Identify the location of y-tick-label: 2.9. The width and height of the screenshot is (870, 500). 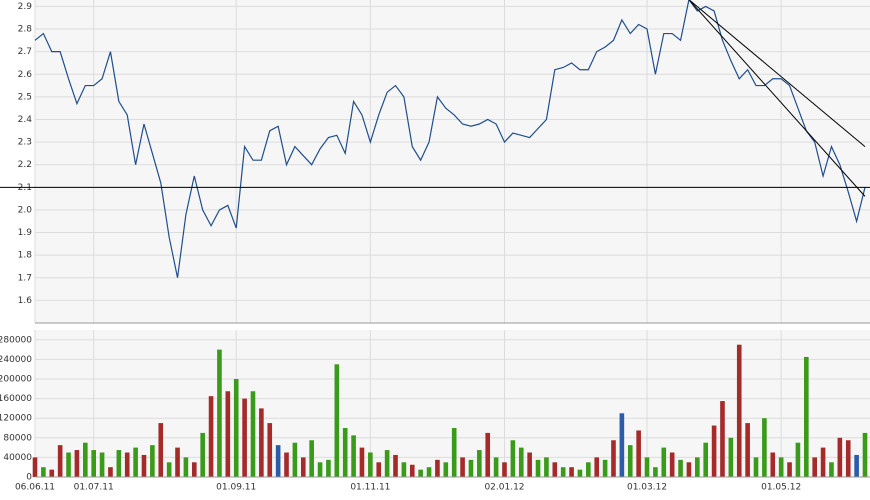
(25, 7).